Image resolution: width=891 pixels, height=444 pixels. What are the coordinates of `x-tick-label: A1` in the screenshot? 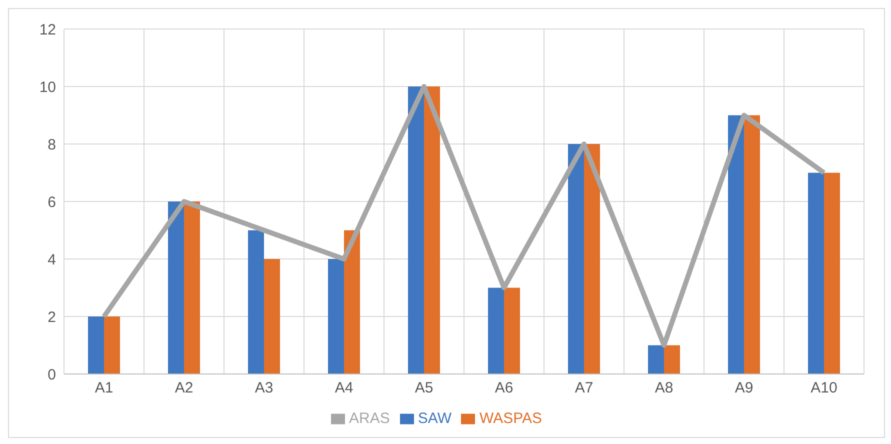 It's located at (104, 388).